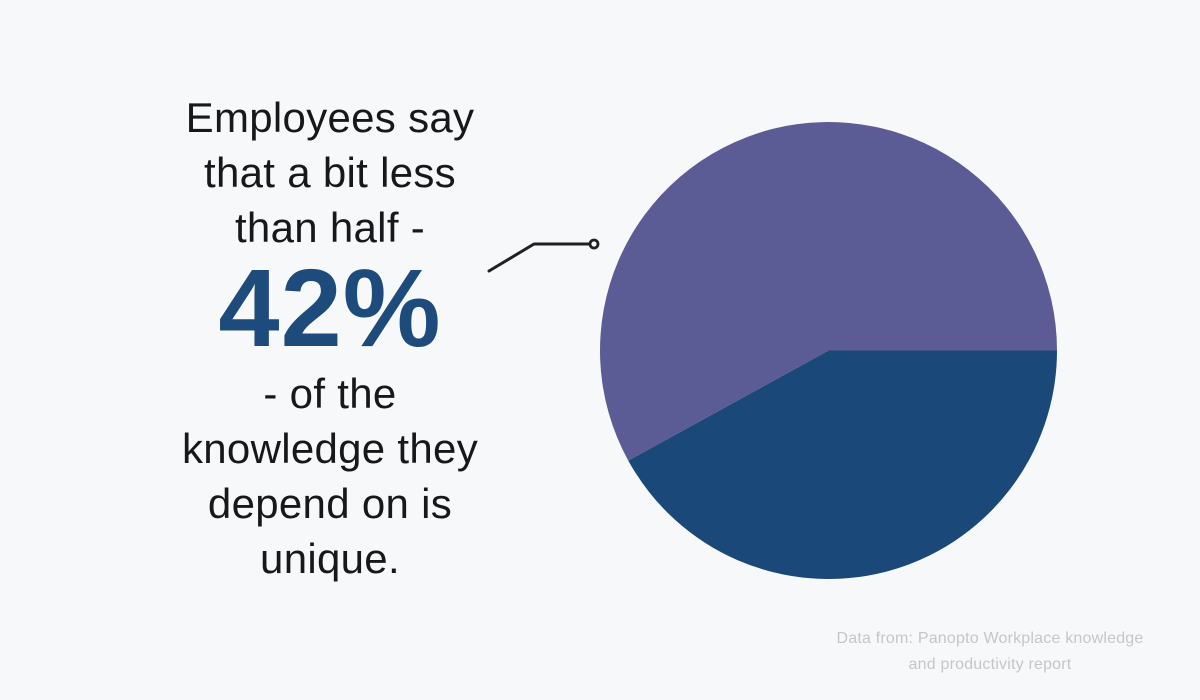  I want to click on data-source-line: Data from: Panopto Workplace knowledge, so click(990, 638).